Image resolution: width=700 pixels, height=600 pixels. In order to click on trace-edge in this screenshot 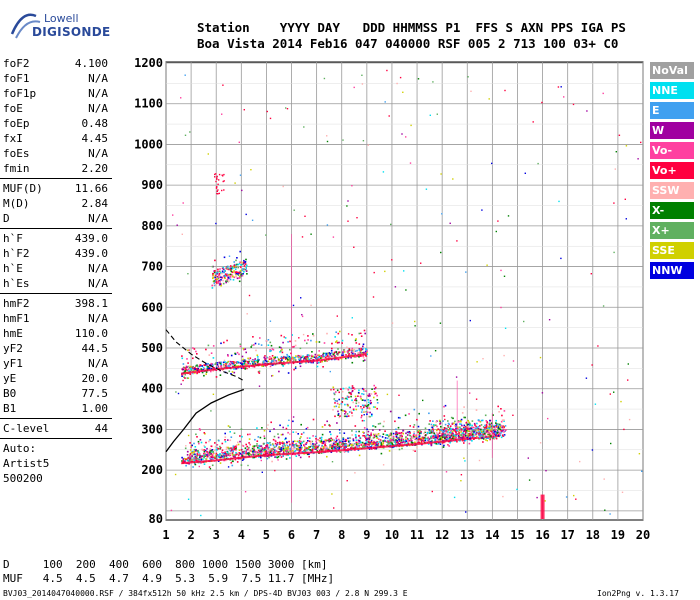, I will do `click(340, 449)`.